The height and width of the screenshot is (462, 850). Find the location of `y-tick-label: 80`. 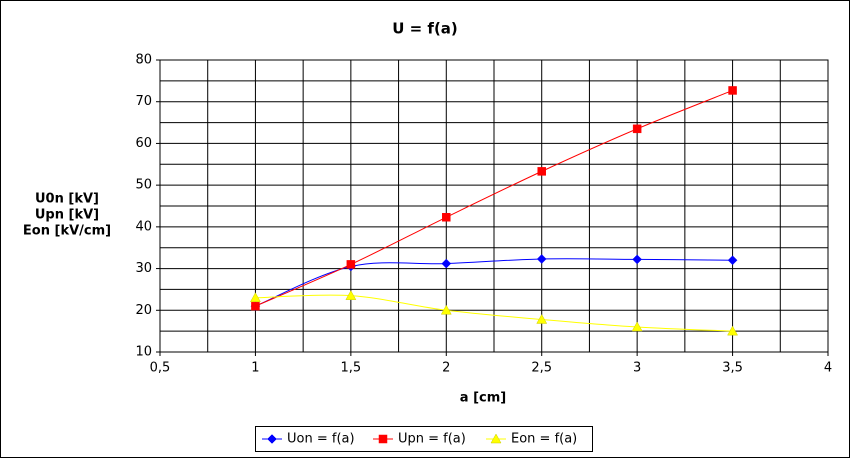

y-tick-label: 80 is located at coordinates (143, 60).